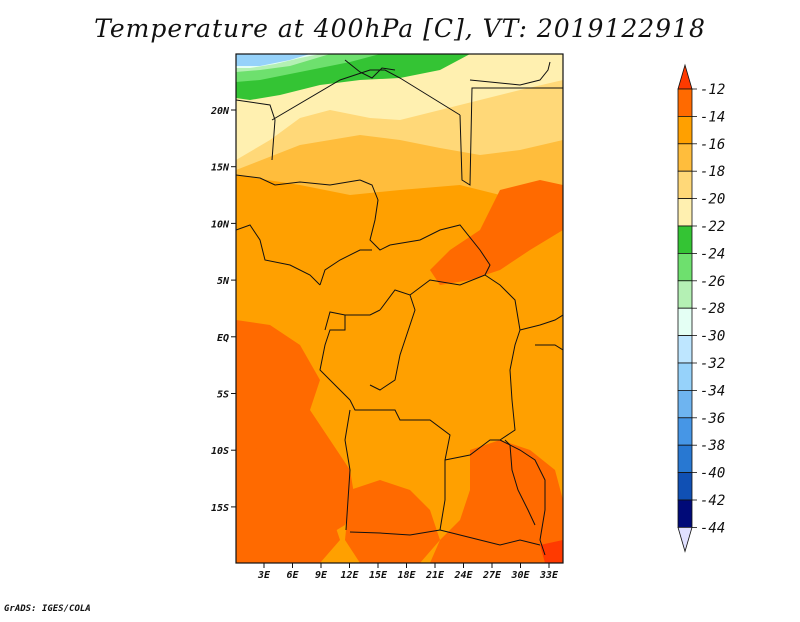  I want to click on y-tick-label: 10S, so click(220, 451).